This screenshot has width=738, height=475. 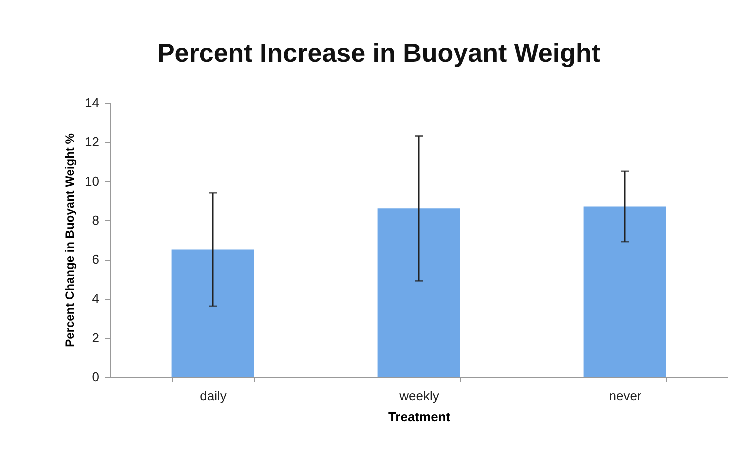 I want to click on y-tick-label: 10, so click(x=92, y=181).